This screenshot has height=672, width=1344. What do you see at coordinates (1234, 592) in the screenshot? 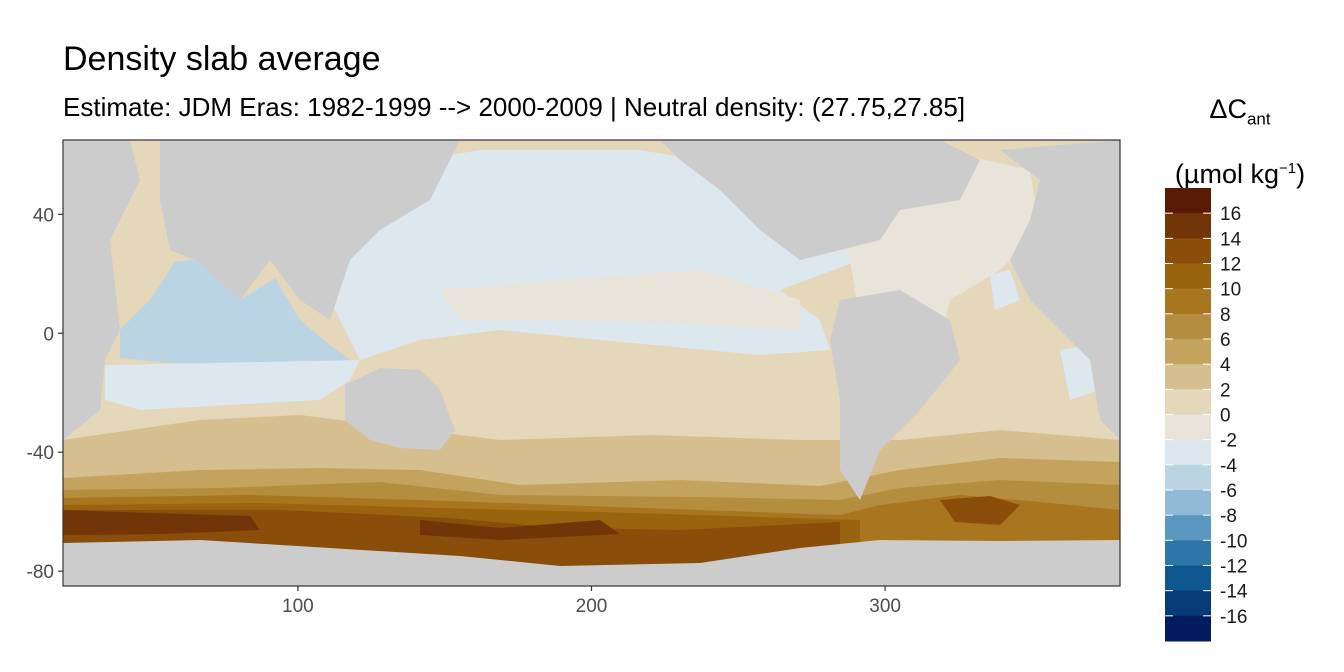
I see `colorbar-label: -14` at bounding box center [1234, 592].